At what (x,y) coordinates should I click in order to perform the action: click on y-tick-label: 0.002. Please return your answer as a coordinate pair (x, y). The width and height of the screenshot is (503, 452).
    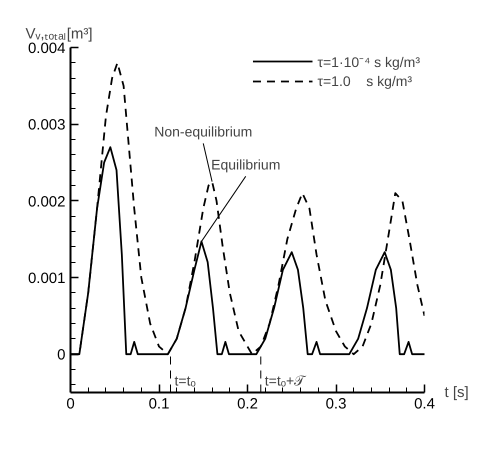
    Looking at the image, I should click on (47, 201).